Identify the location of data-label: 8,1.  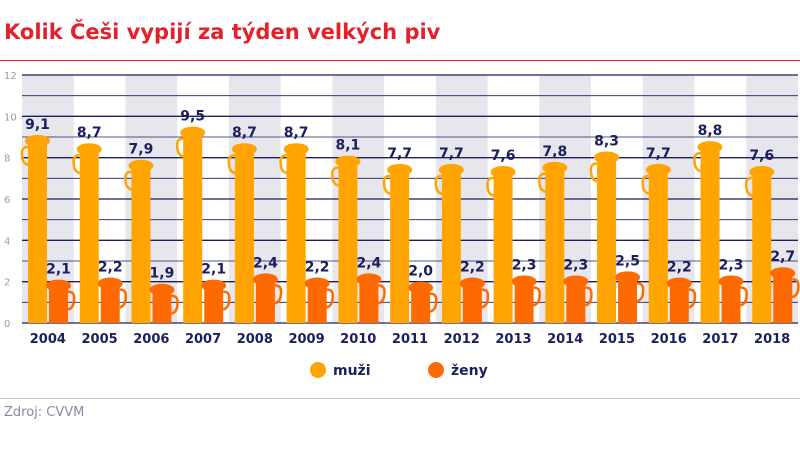
(347, 146).